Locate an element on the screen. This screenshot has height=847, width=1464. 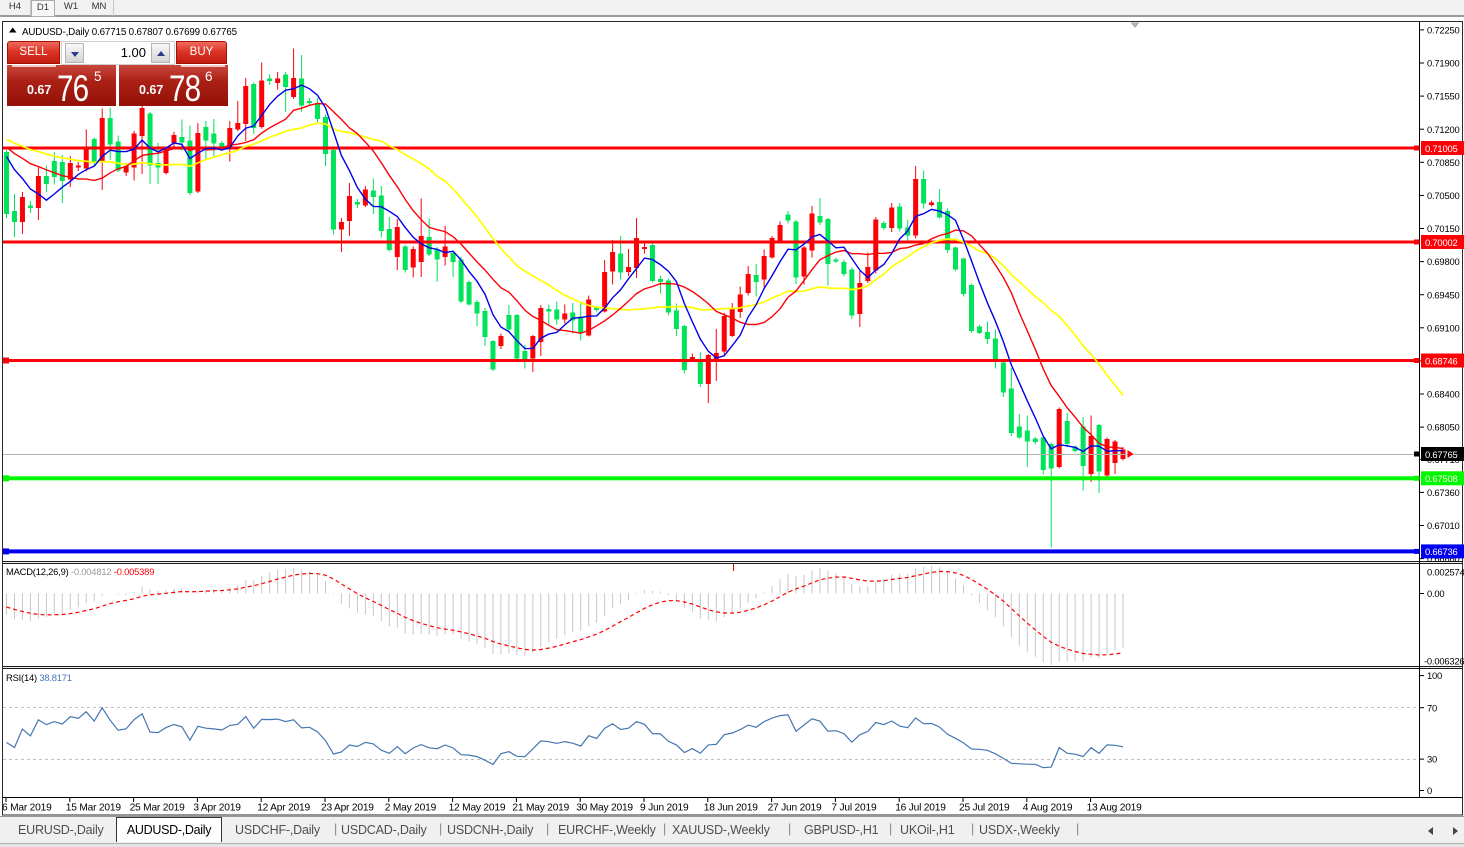
svg-text: 3 Apr 2019 is located at coordinates (217, 808).